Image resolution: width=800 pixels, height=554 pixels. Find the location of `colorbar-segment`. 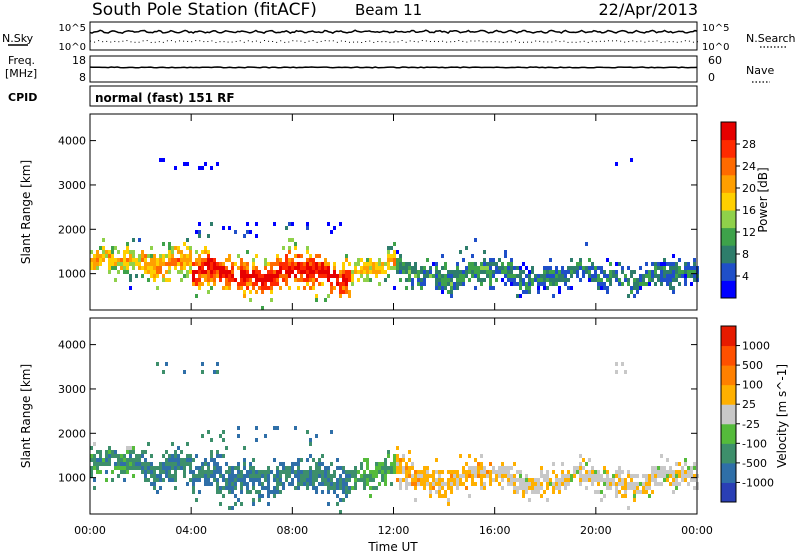

colorbar-segment is located at coordinates (728, 433).